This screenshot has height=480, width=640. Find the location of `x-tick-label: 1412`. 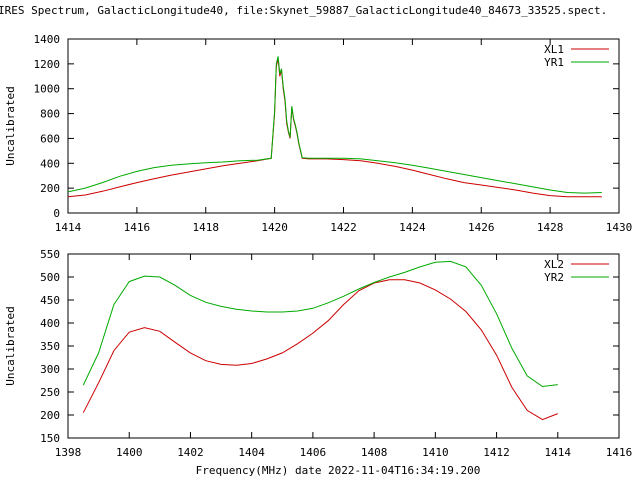

x-tick-label: 1412 is located at coordinates (496, 452).